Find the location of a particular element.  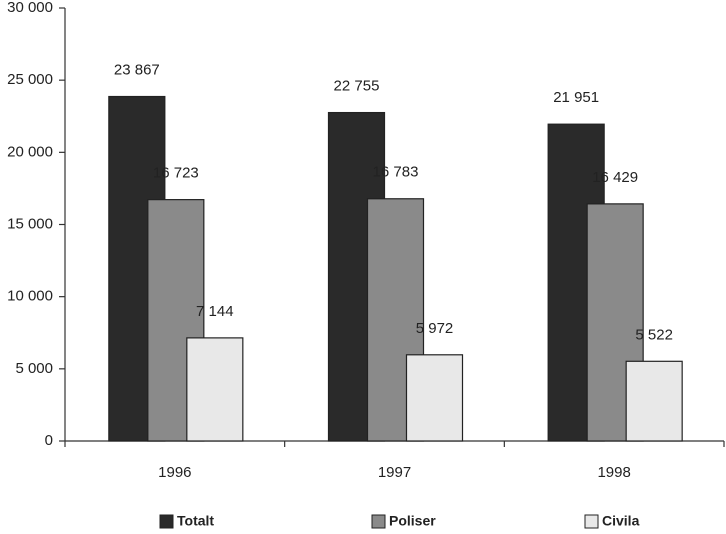

y-tick-label: 5 000 is located at coordinates (34, 368).